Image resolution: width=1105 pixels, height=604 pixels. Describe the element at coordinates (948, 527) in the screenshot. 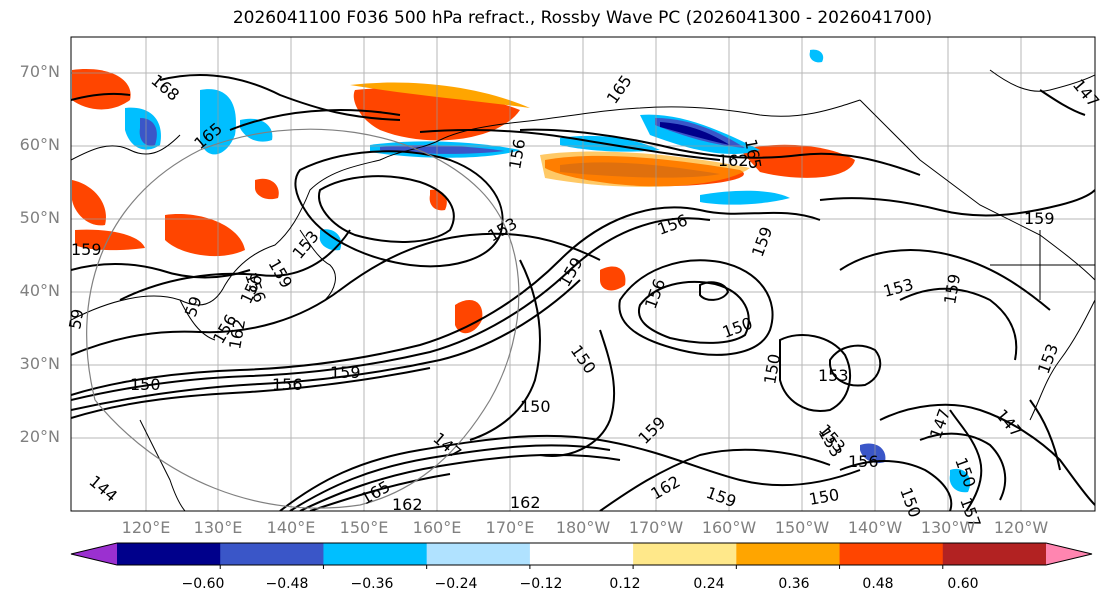

I see `lon-label-130w: 130°W` at that location.